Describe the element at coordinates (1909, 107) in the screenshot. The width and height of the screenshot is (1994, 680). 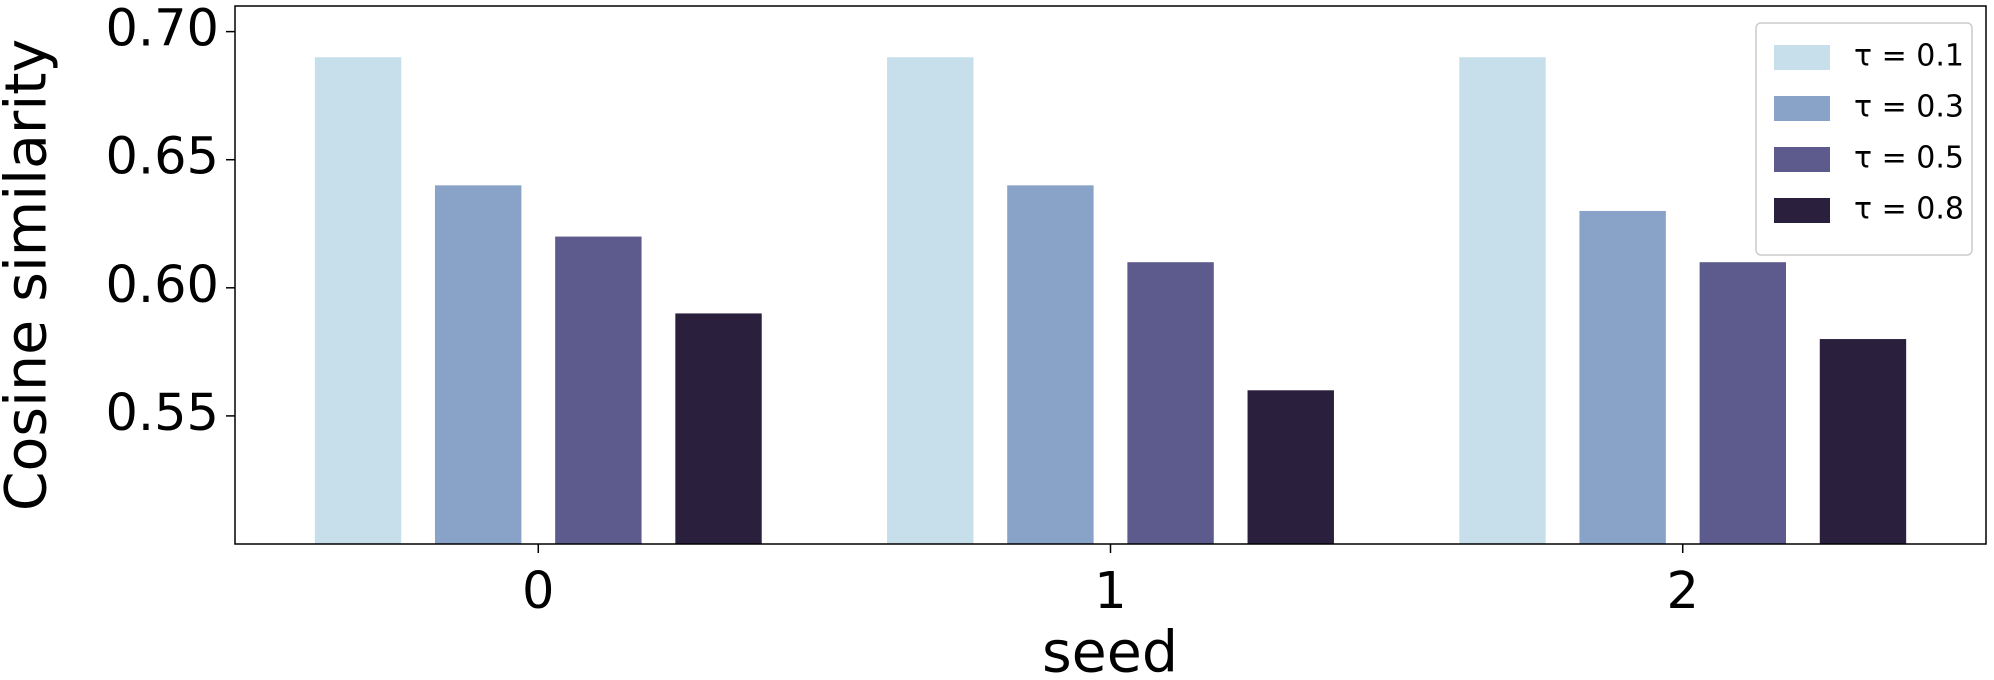
I see `legend-label: τ = 0.3` at that location.